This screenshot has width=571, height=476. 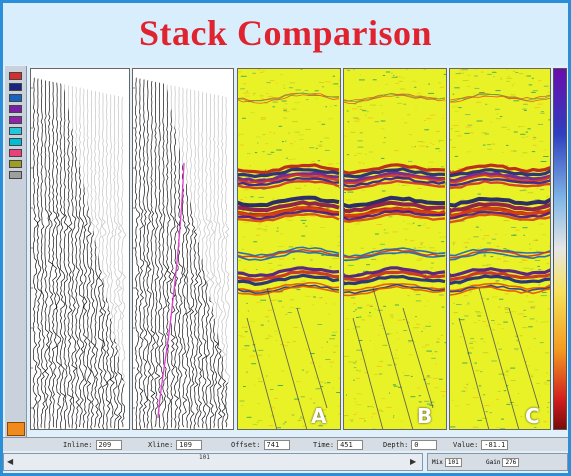 I want to click on scroll-left-icon: ◀, so click(x=10, y=461).